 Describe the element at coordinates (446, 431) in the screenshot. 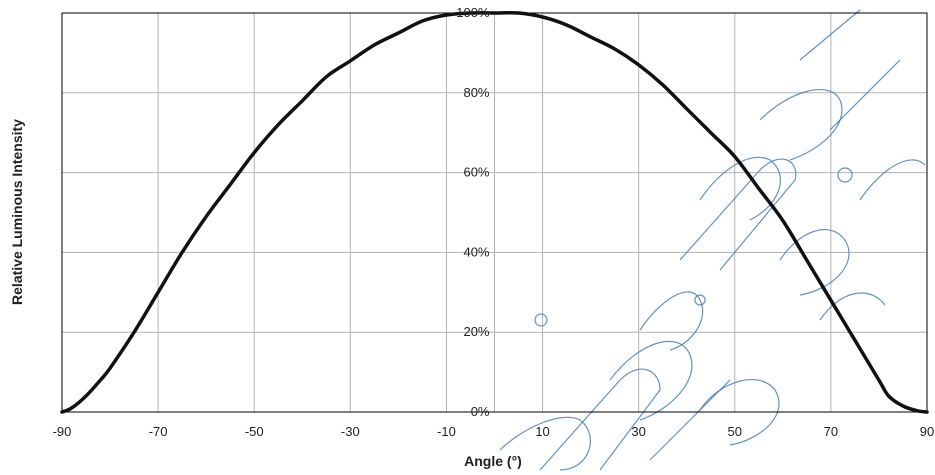

I see `x-tick-label: -10` at that location.